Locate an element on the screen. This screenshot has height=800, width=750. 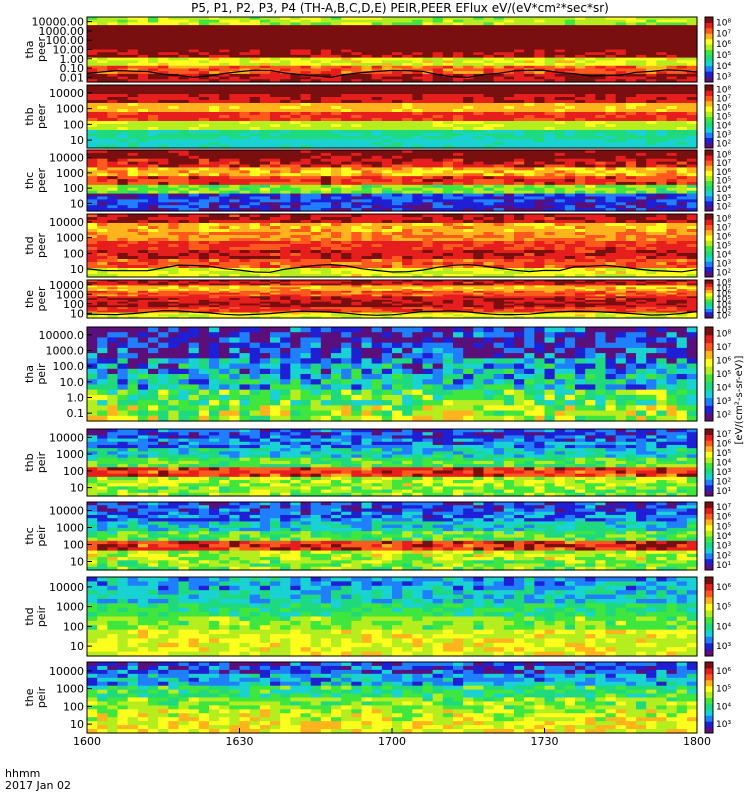
colorbar-tick-label: 10⁶ is located at coordinates (723, 109).